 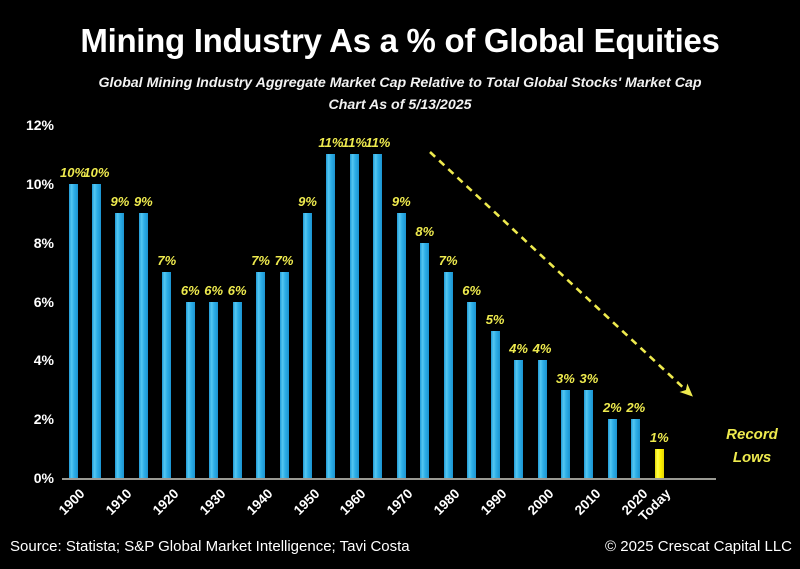 What do you see at coordinates (493, 502) in the screenshot?
I see `x-axis-tick-label: 1990` at bounding box center [493, 502].